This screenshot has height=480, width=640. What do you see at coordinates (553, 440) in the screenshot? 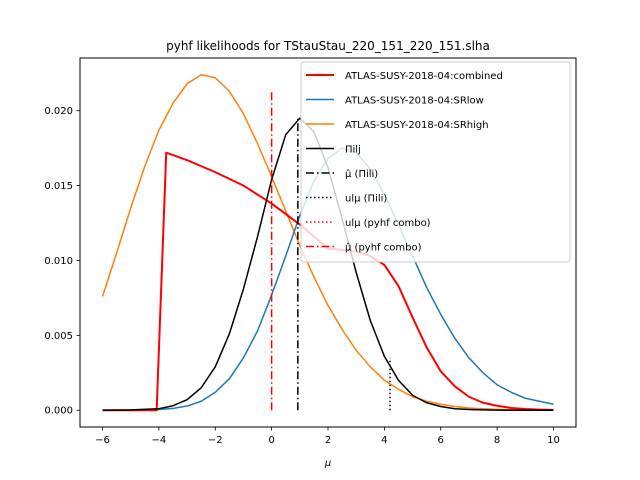
I see `x-tick-label: 10` at bounding box center [553, 440].